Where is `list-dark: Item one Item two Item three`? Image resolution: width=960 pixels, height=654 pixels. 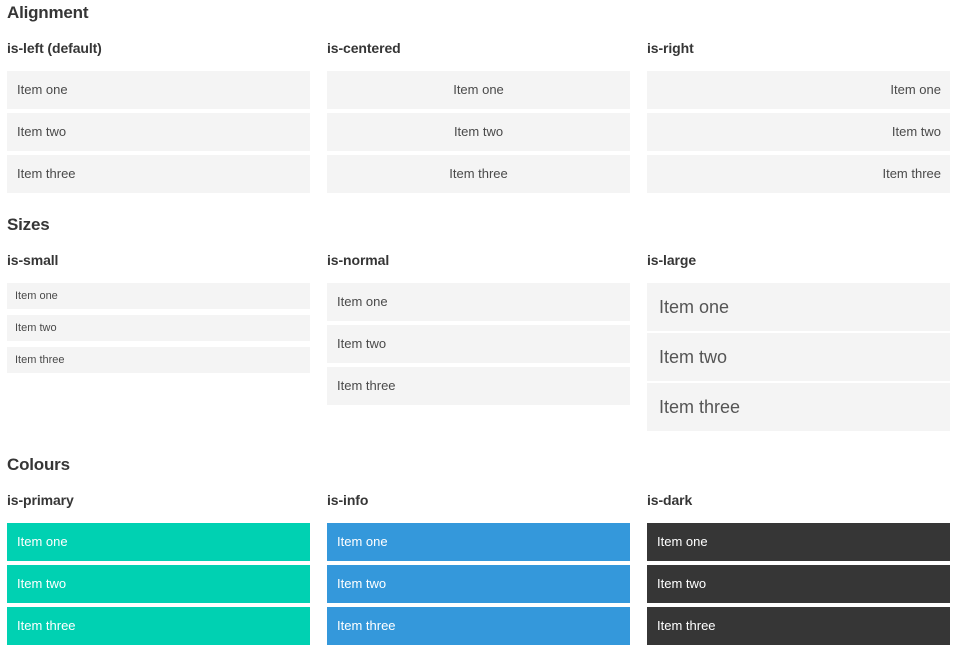 list-dark: Item one Item two Item three is located at coordinates (798, 584).